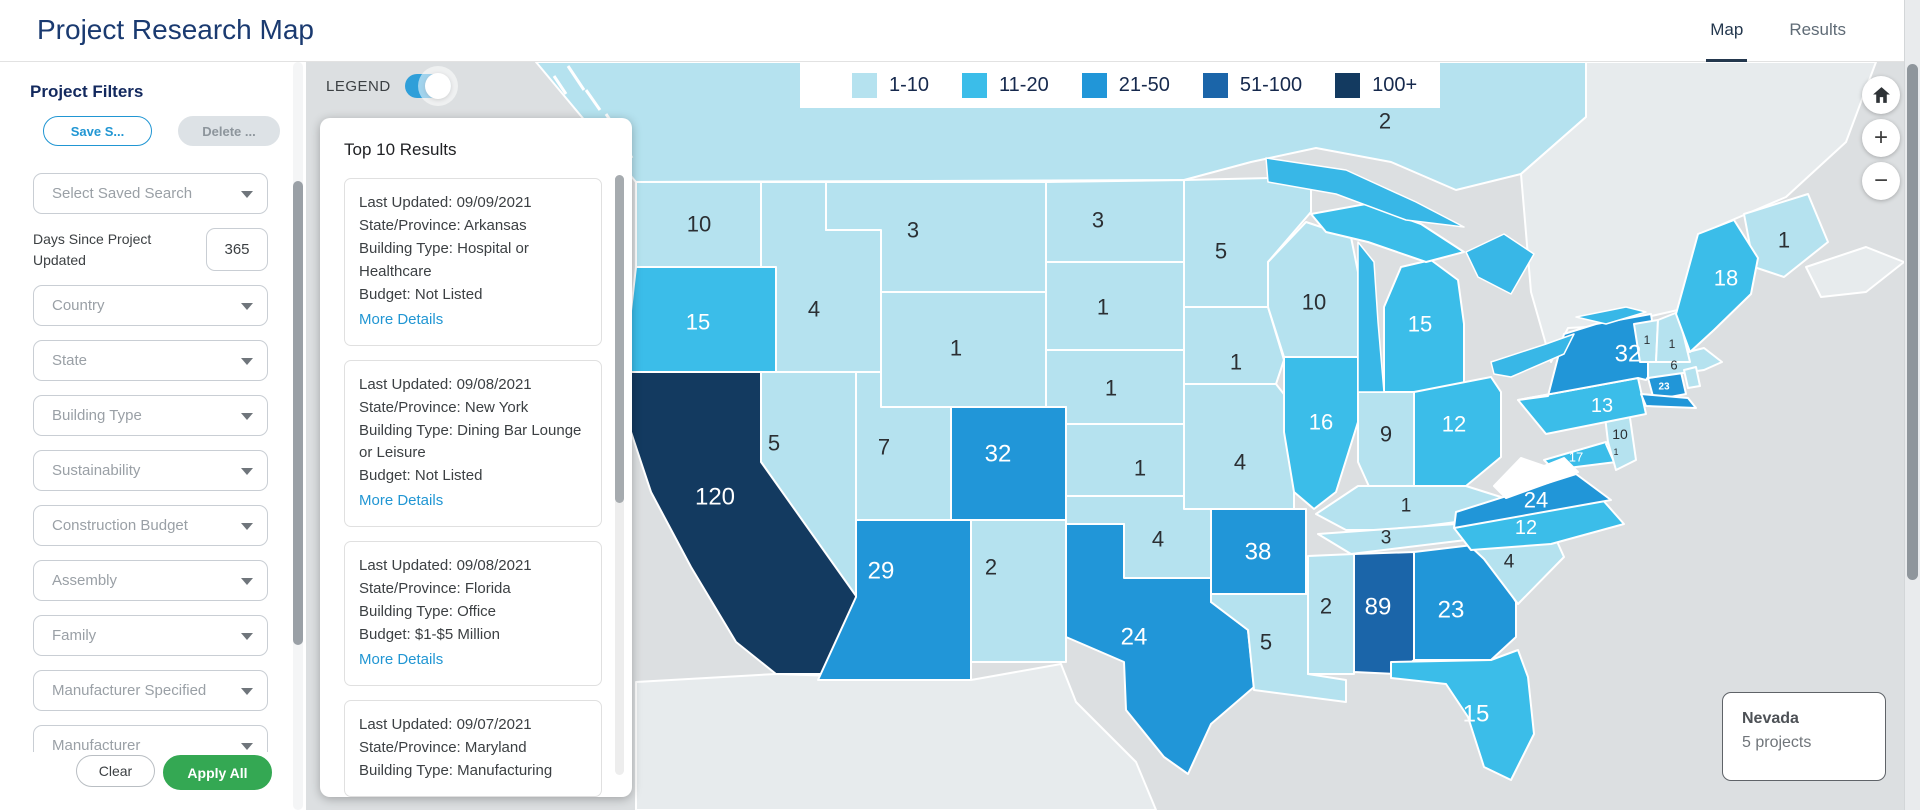 The width and height of the screenshot is (1920, 810). I want to click on lake-erie, so click(1532, 355).